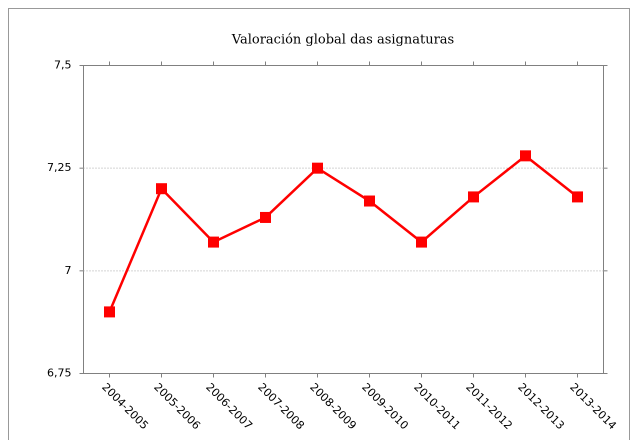 The image size is (638, 440). I want to click on chart-title: Valoración global das asignaturas, so click(342, 40).